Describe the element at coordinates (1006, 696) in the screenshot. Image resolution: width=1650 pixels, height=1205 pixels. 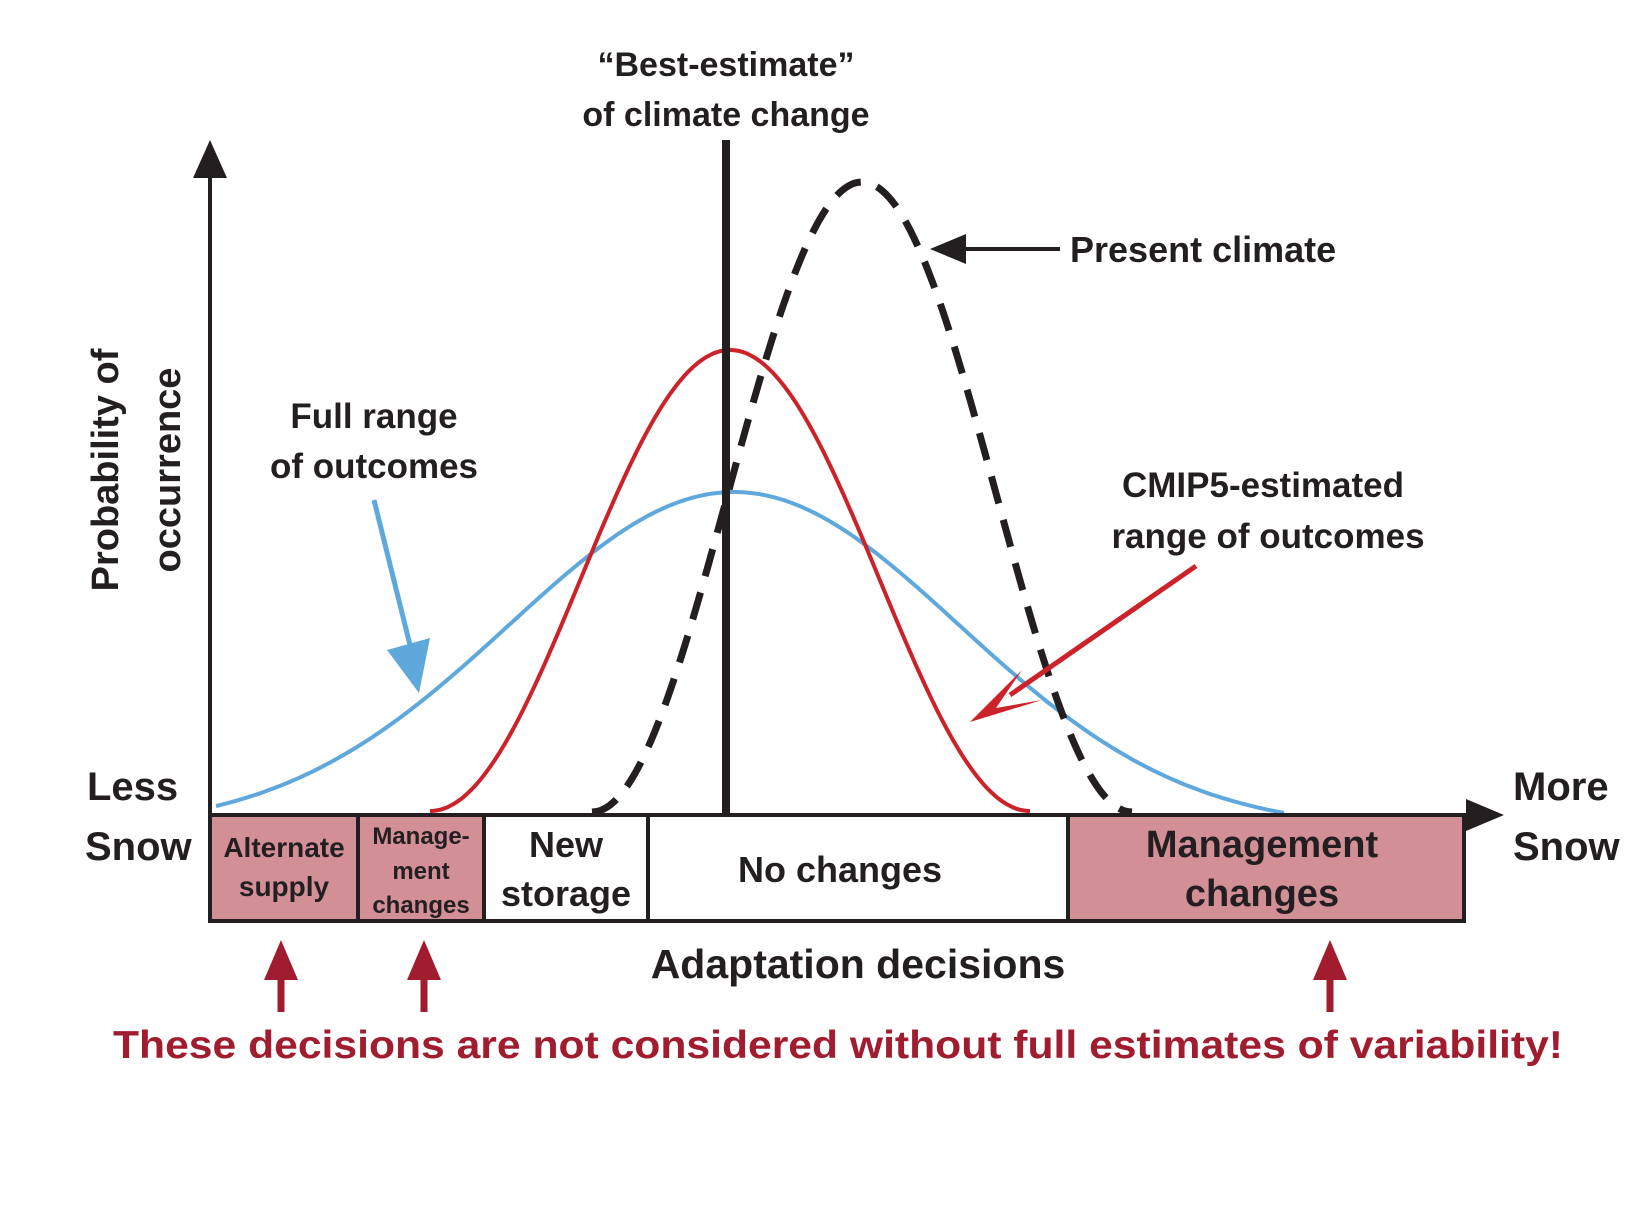
I see `cmip5-pointer-head` at that location.